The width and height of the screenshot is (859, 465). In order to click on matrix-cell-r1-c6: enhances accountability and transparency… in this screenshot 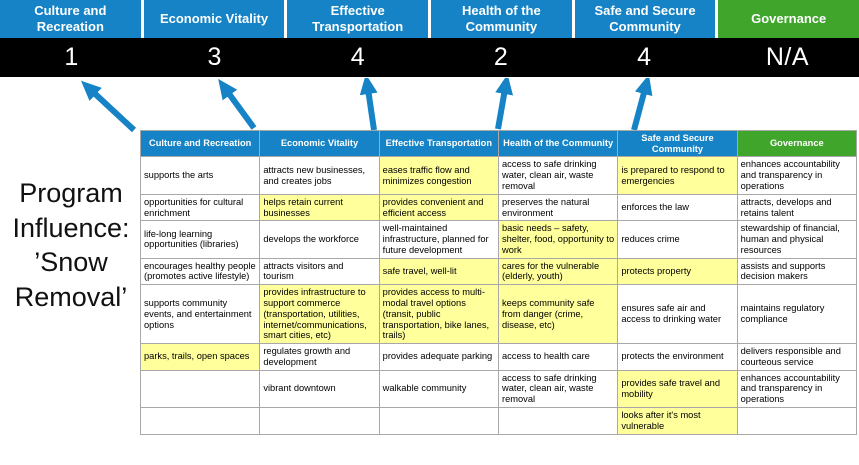, I will do `click(797, 175)`.